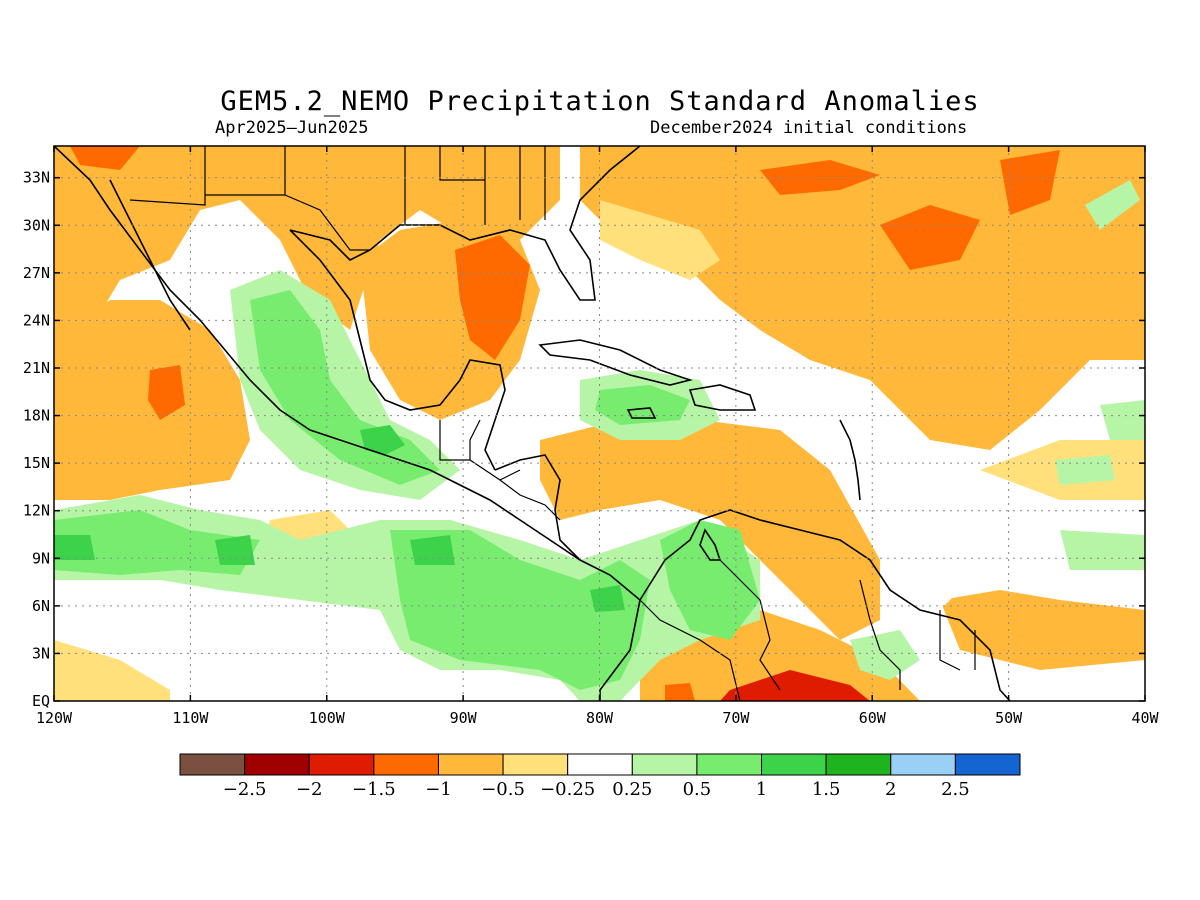 Image resolution: width=1200 pixels, height=900 pixels. I want to click on dry-region-mexico-north, so click(307, 253).